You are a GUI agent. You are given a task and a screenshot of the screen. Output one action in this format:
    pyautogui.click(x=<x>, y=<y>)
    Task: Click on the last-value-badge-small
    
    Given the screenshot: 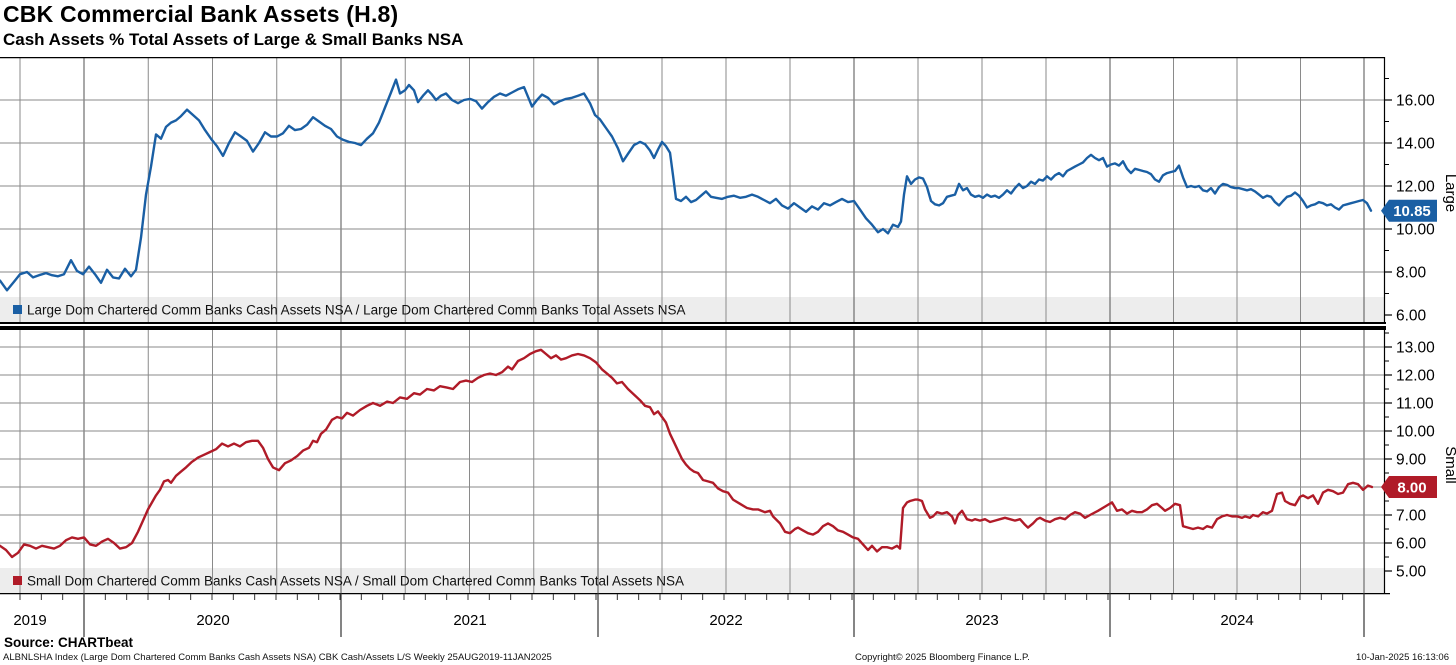 What is the action you would take?
    pyautogui.click(x=1409, y=487)
    